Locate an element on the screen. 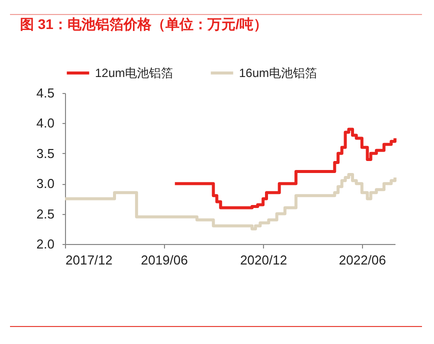  y-tick-label: 4.0 is located at coordinates (45, 123).